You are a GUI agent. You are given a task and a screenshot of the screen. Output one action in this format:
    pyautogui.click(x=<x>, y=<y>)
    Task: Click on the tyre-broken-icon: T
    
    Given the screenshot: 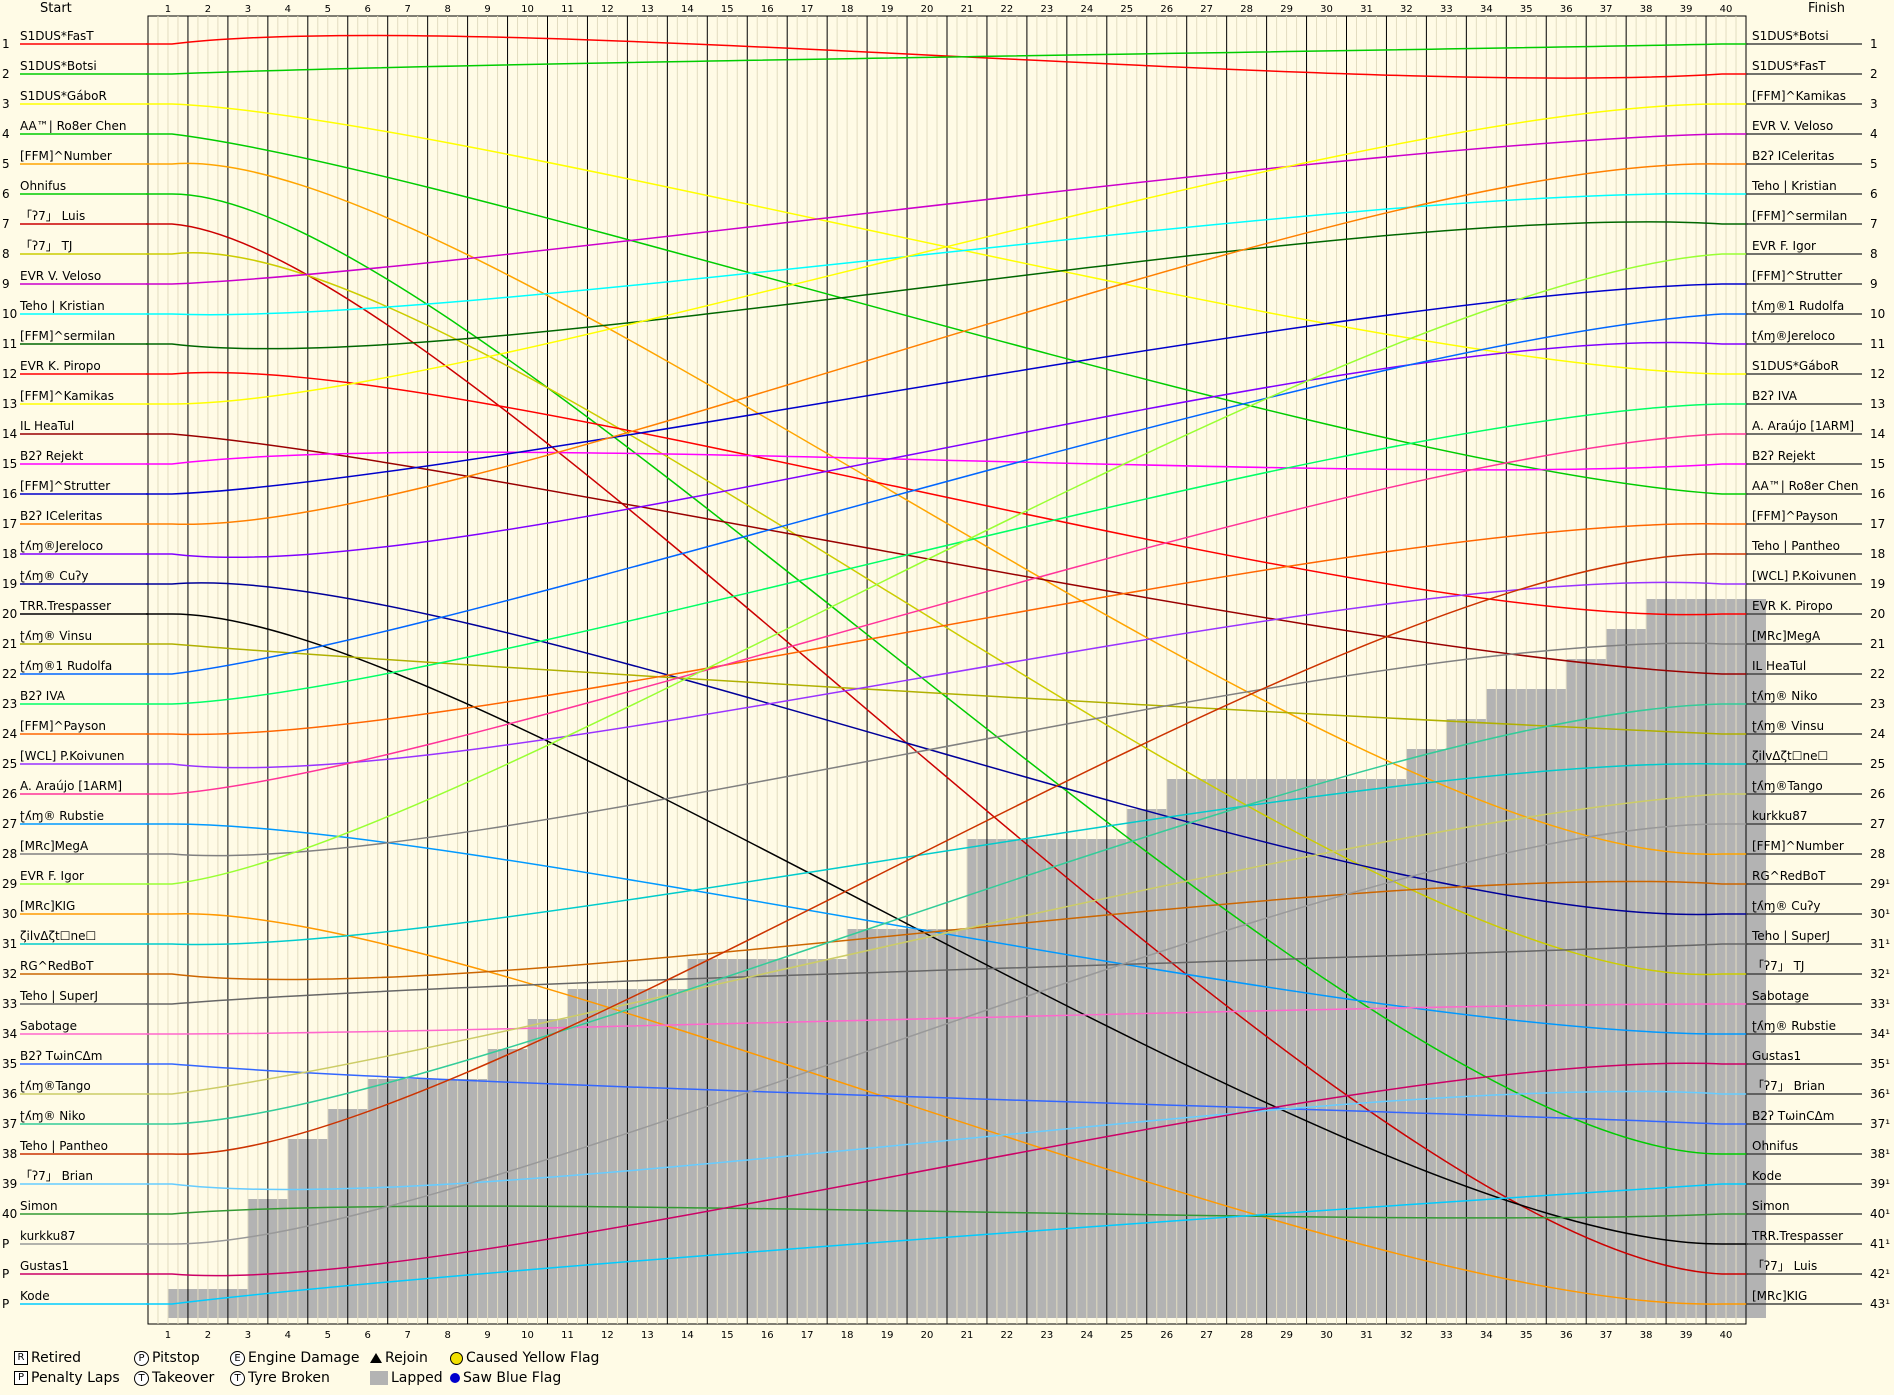 What is the action you would take?
    pyautogui.click(x=237, y=1378)
    